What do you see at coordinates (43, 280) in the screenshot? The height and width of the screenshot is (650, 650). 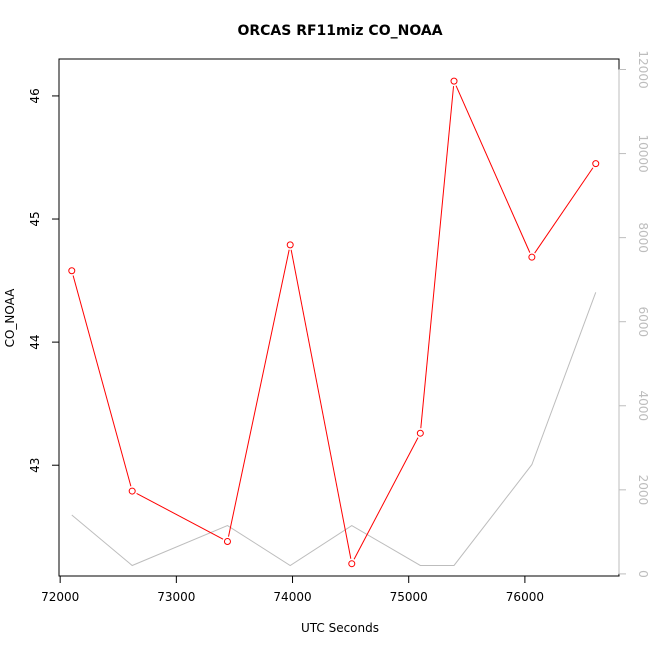 I see `y-axis: 43 44 45 46` at bounding box center [43, 280].